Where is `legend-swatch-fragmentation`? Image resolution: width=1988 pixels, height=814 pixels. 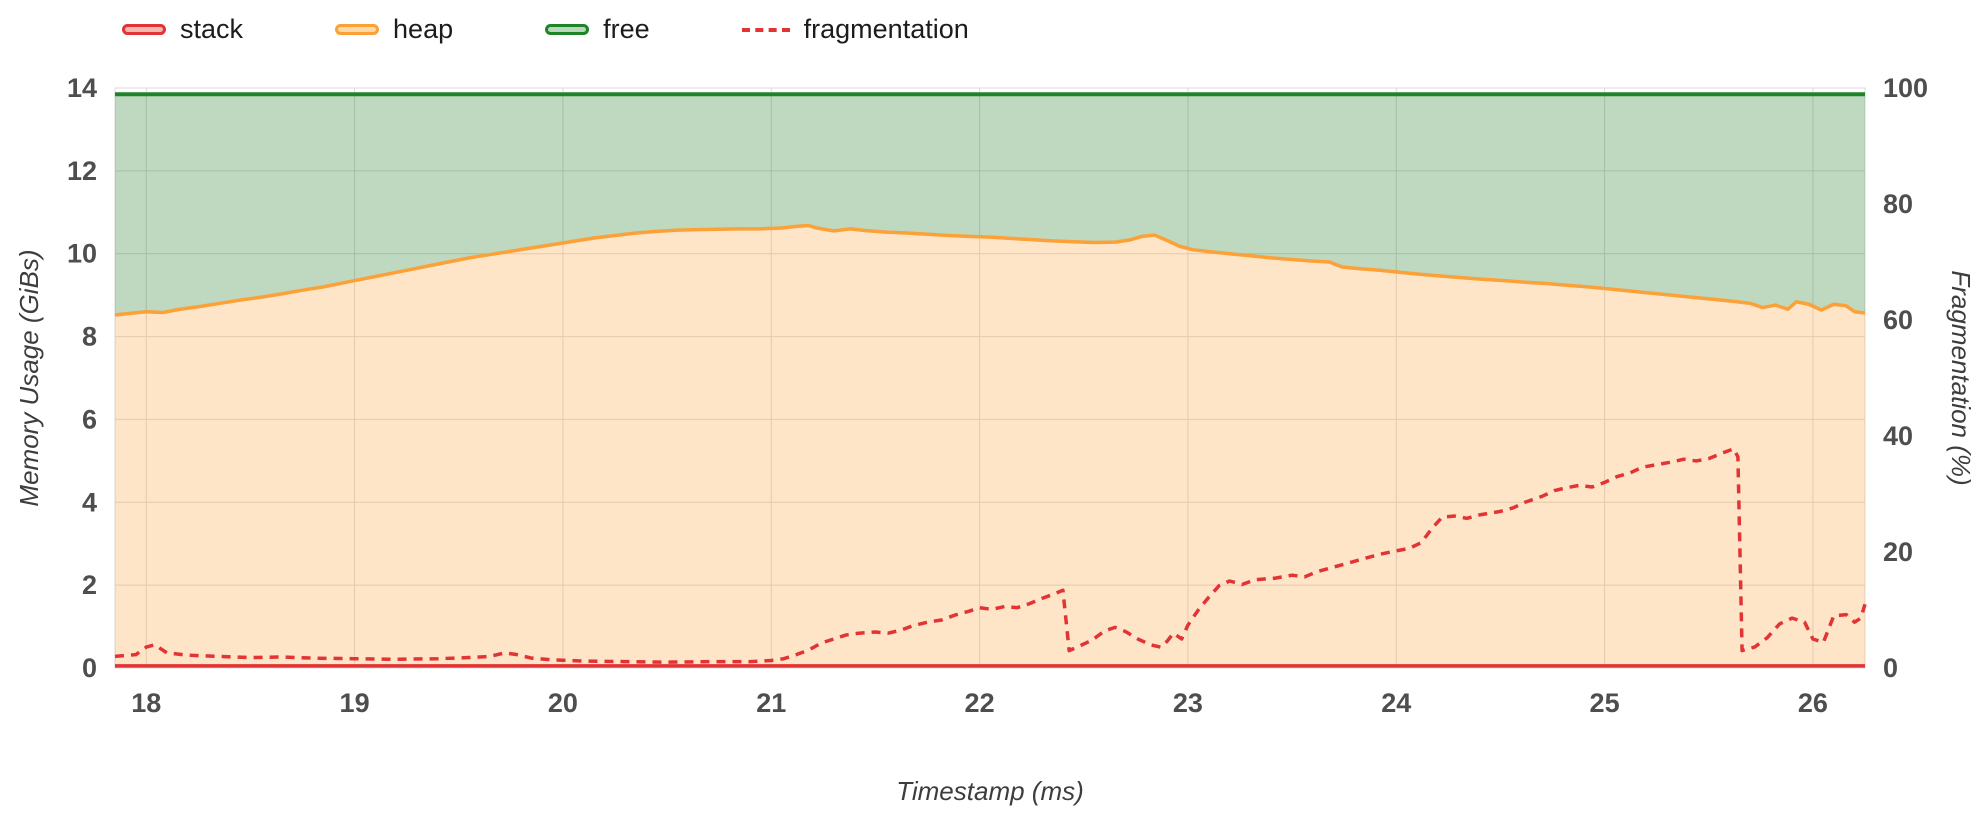
legend-swatch-fragmentation is located at coordinates (765, 29).